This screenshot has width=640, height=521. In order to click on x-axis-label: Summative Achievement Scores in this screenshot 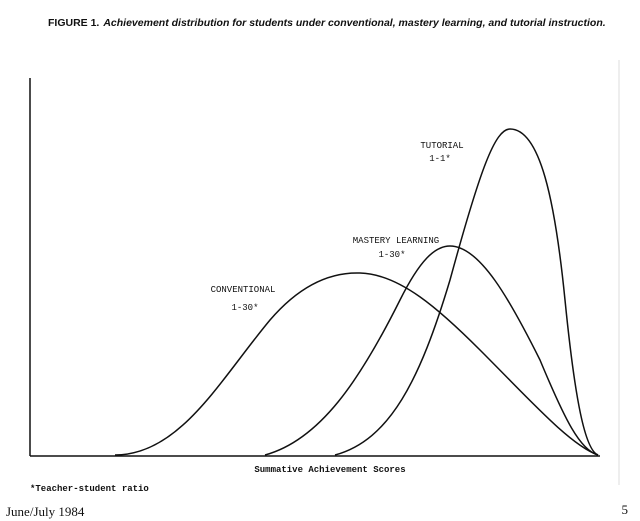, I will do `click(329, 470)`.